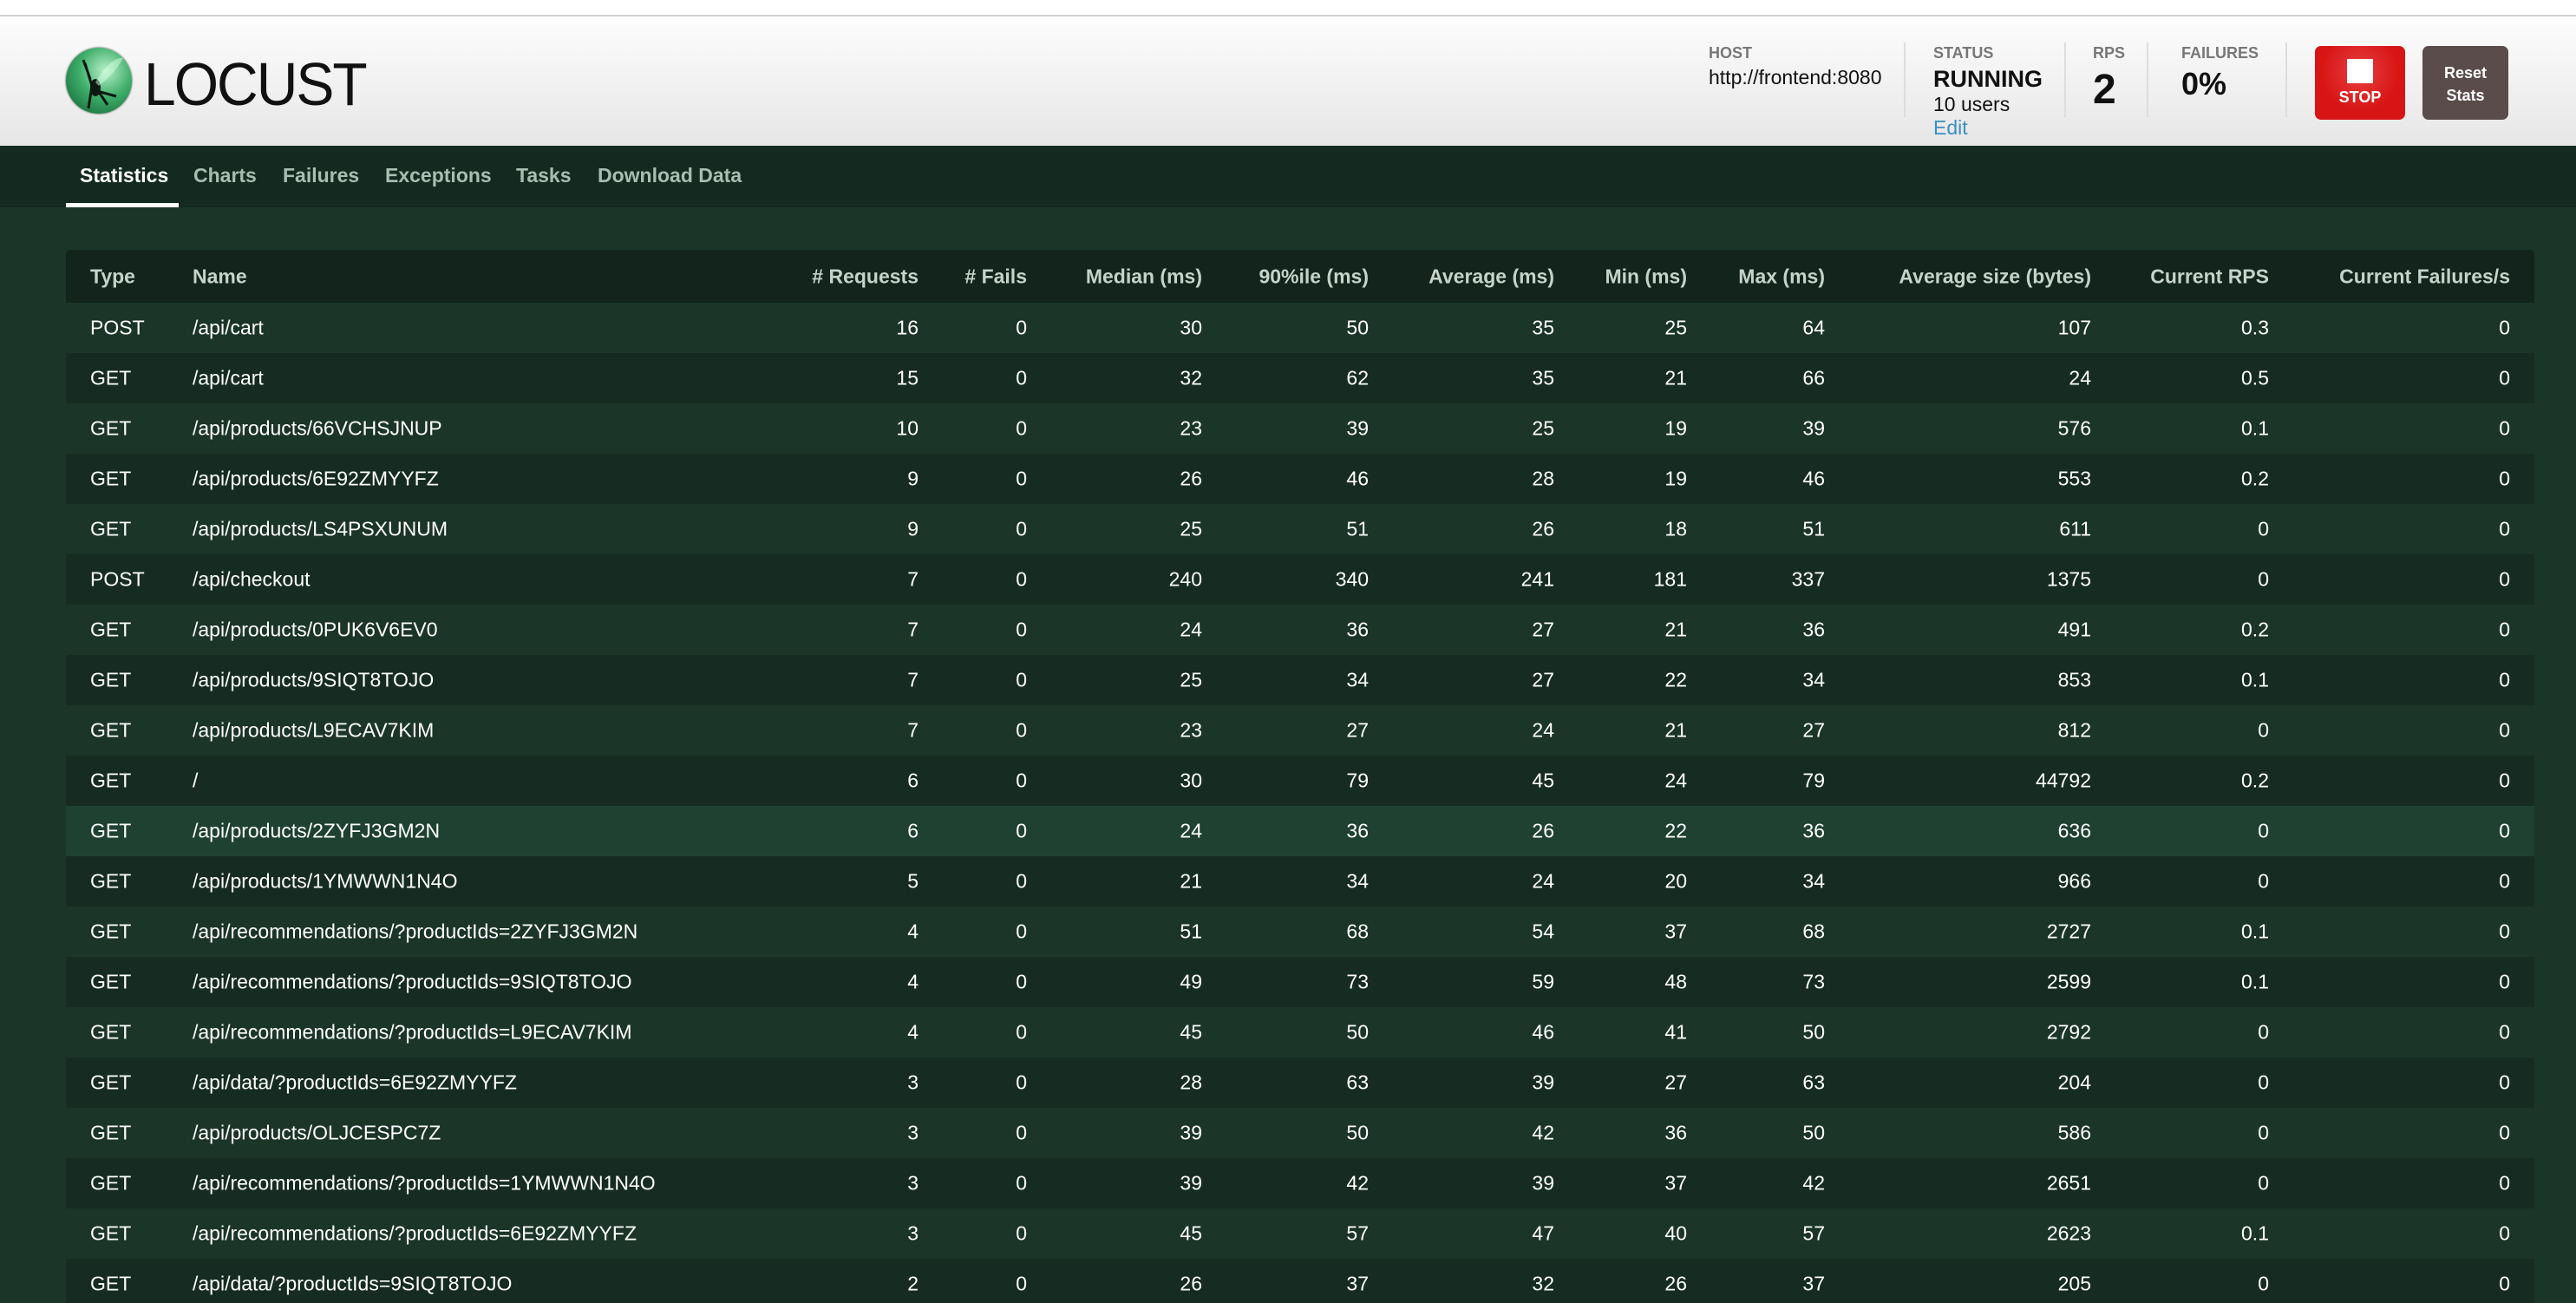 Image resolution: width=2576 pixels, height=1303 pixels. What do you see at coordinates (1675, 881) in the screenshot?
I see `cell-min: 20` at bounding box center [1675, 881].